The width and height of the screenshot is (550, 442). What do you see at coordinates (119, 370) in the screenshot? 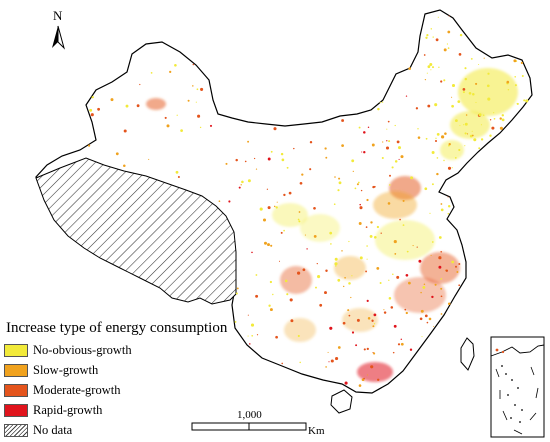
I see `legend-item-slow-growth: Slow-growth` at bounding box center [119, 370].